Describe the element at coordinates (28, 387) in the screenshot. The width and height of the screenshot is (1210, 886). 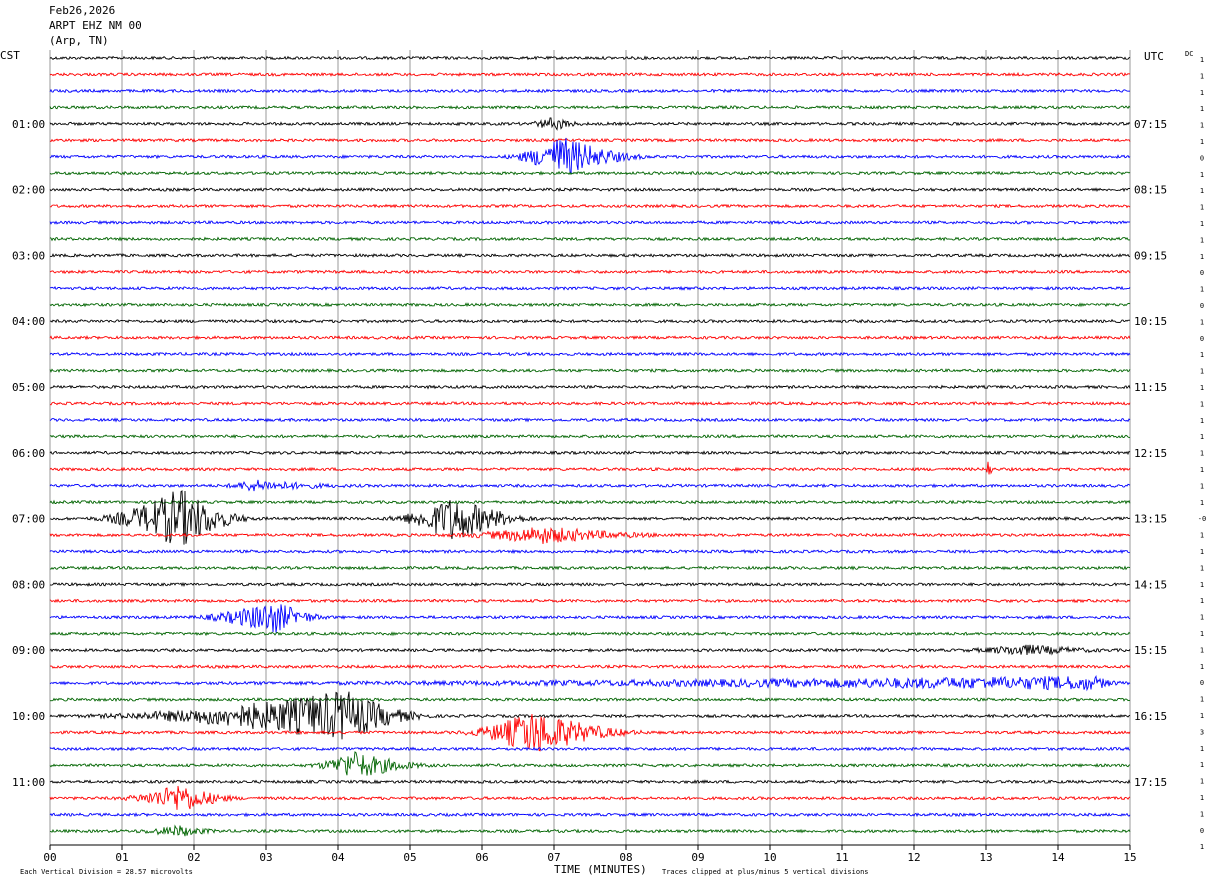
I see `left-hour-label: 05:00` at that location.